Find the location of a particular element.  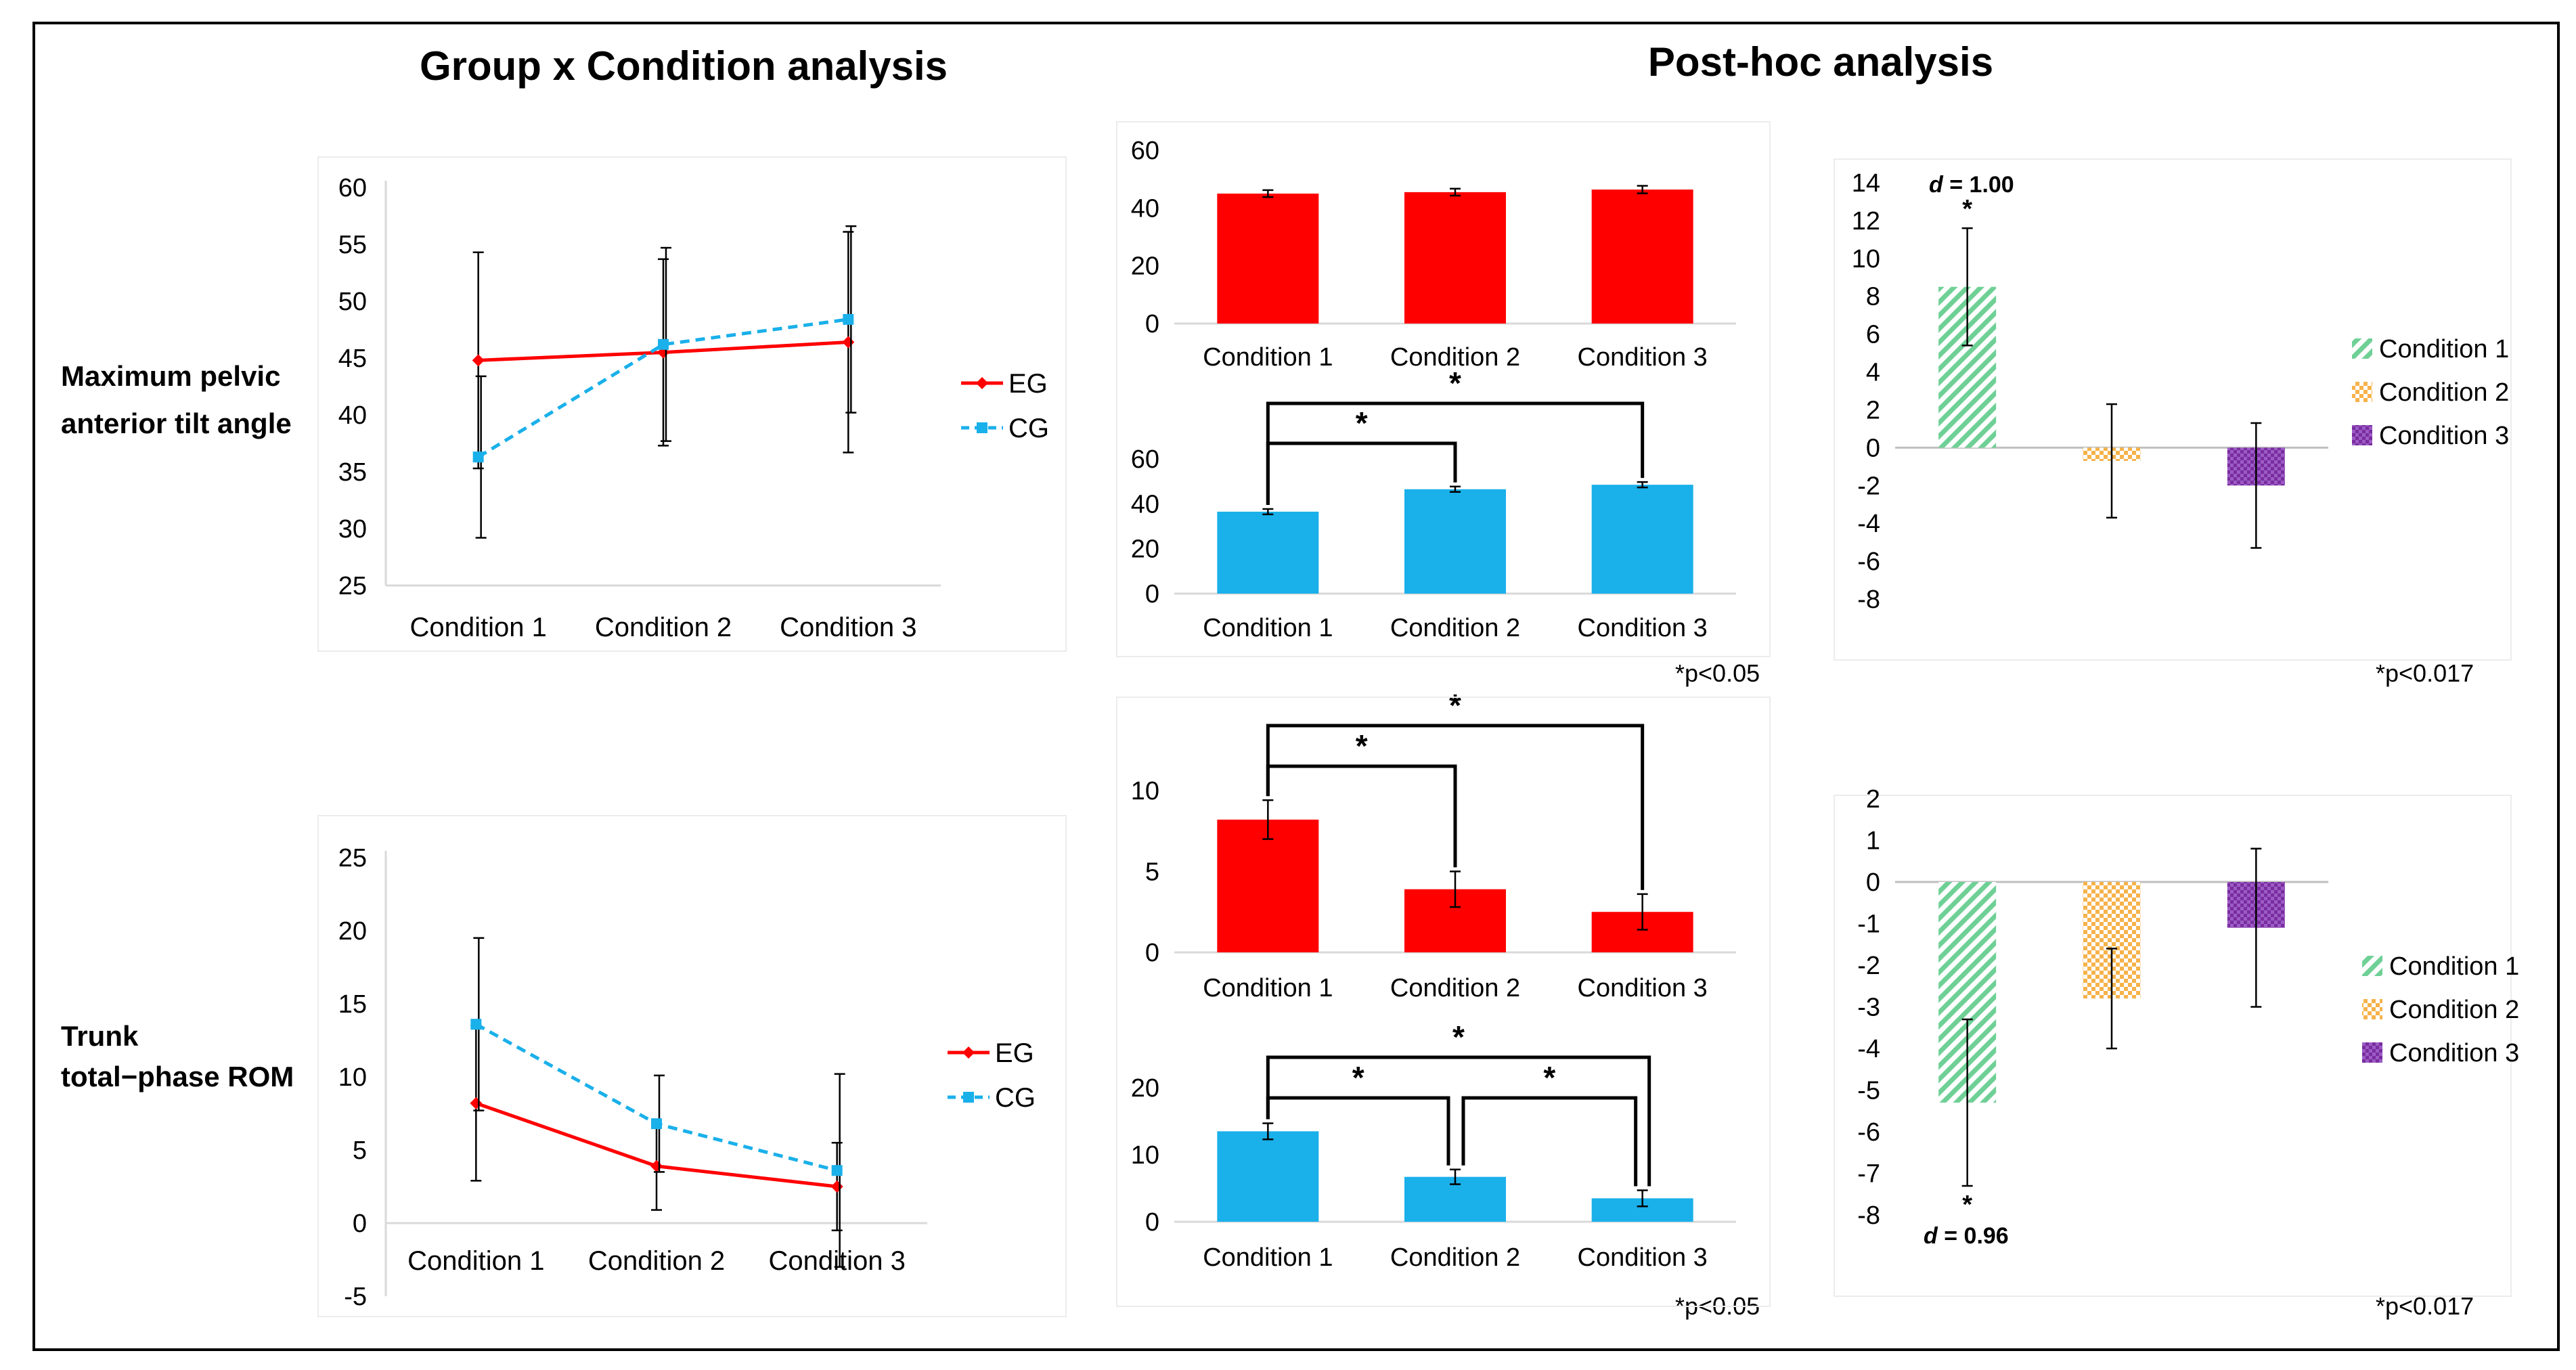

row1-label-line1: Maximum pelvic is located at coordinates (170, 376).